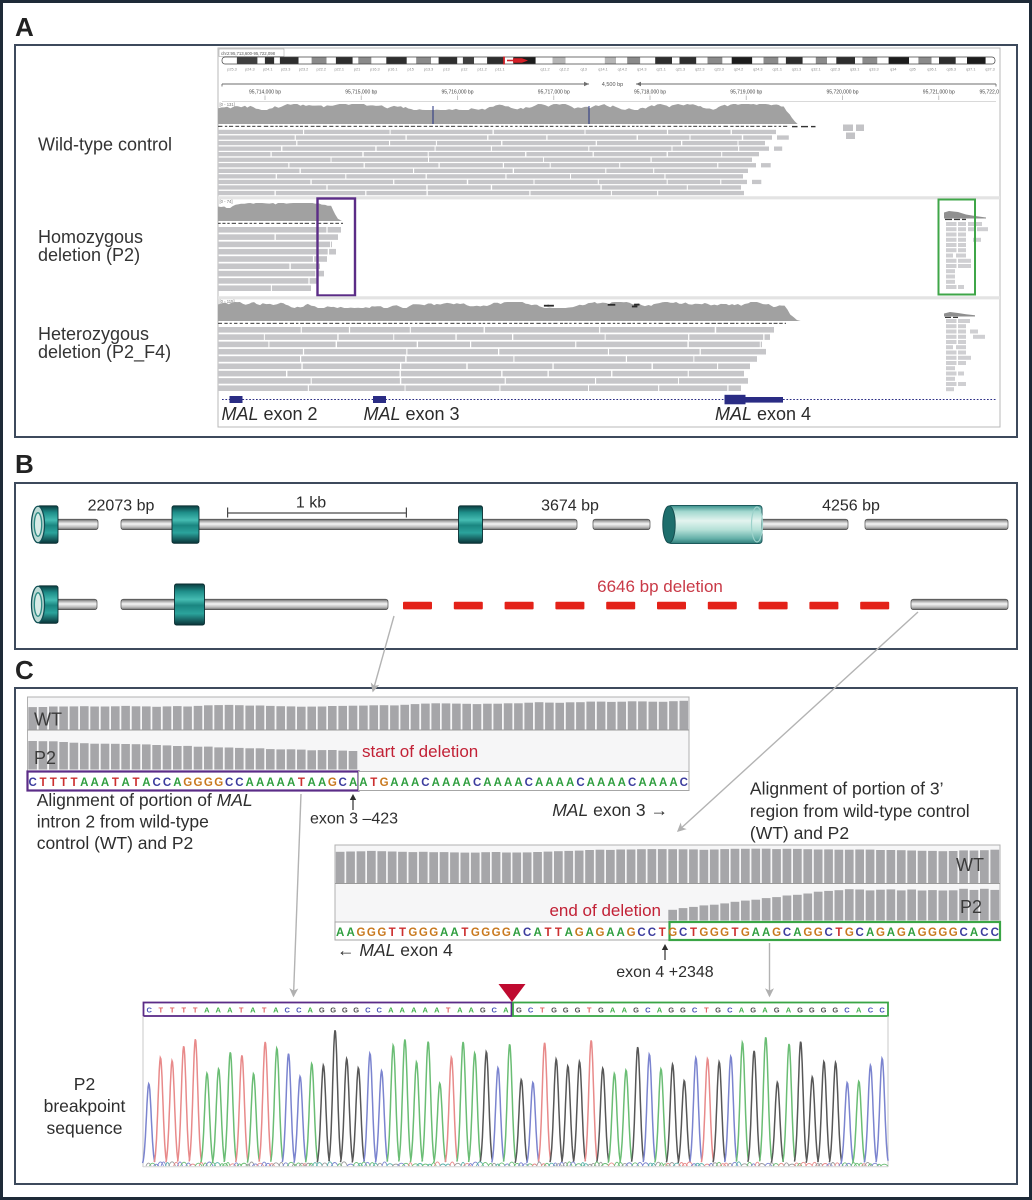  Describe the element at coordinates (554, 93) in the screenshot. I see `svg-text: 95,717,000 bp` at that location.